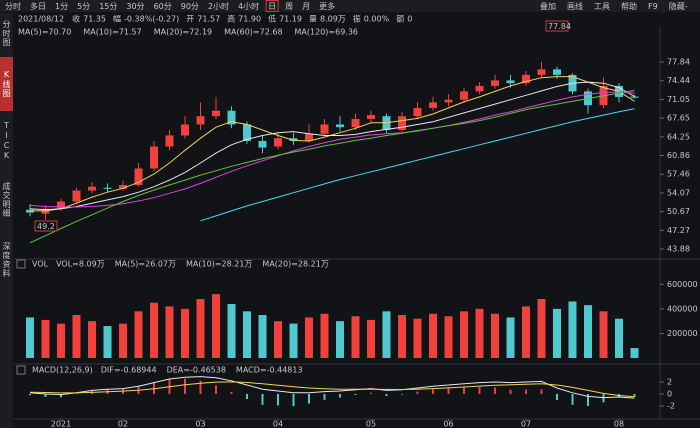 The image size is (700, 428). Describe the element at coordinates (145, 264) in the screenshot. I see `legend-entry: MA(5)=26.07万` at that location.